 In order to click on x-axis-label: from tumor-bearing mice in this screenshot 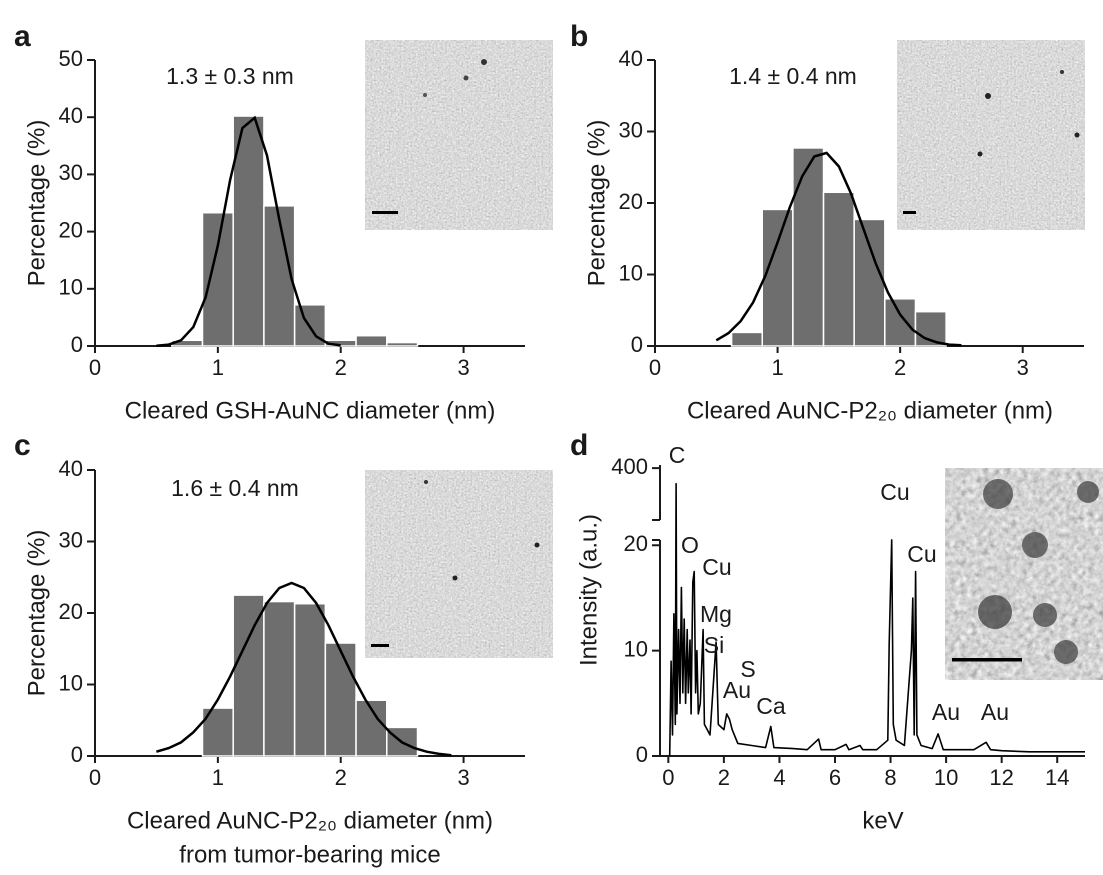, I will do `click(309, 854)`.